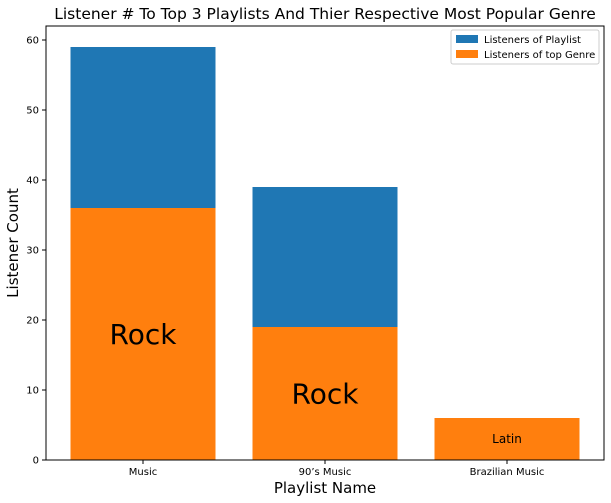  Describe the element at coordinates (143, 472) in the screenshot. I see `x-tick-label-0: Music` at that location.